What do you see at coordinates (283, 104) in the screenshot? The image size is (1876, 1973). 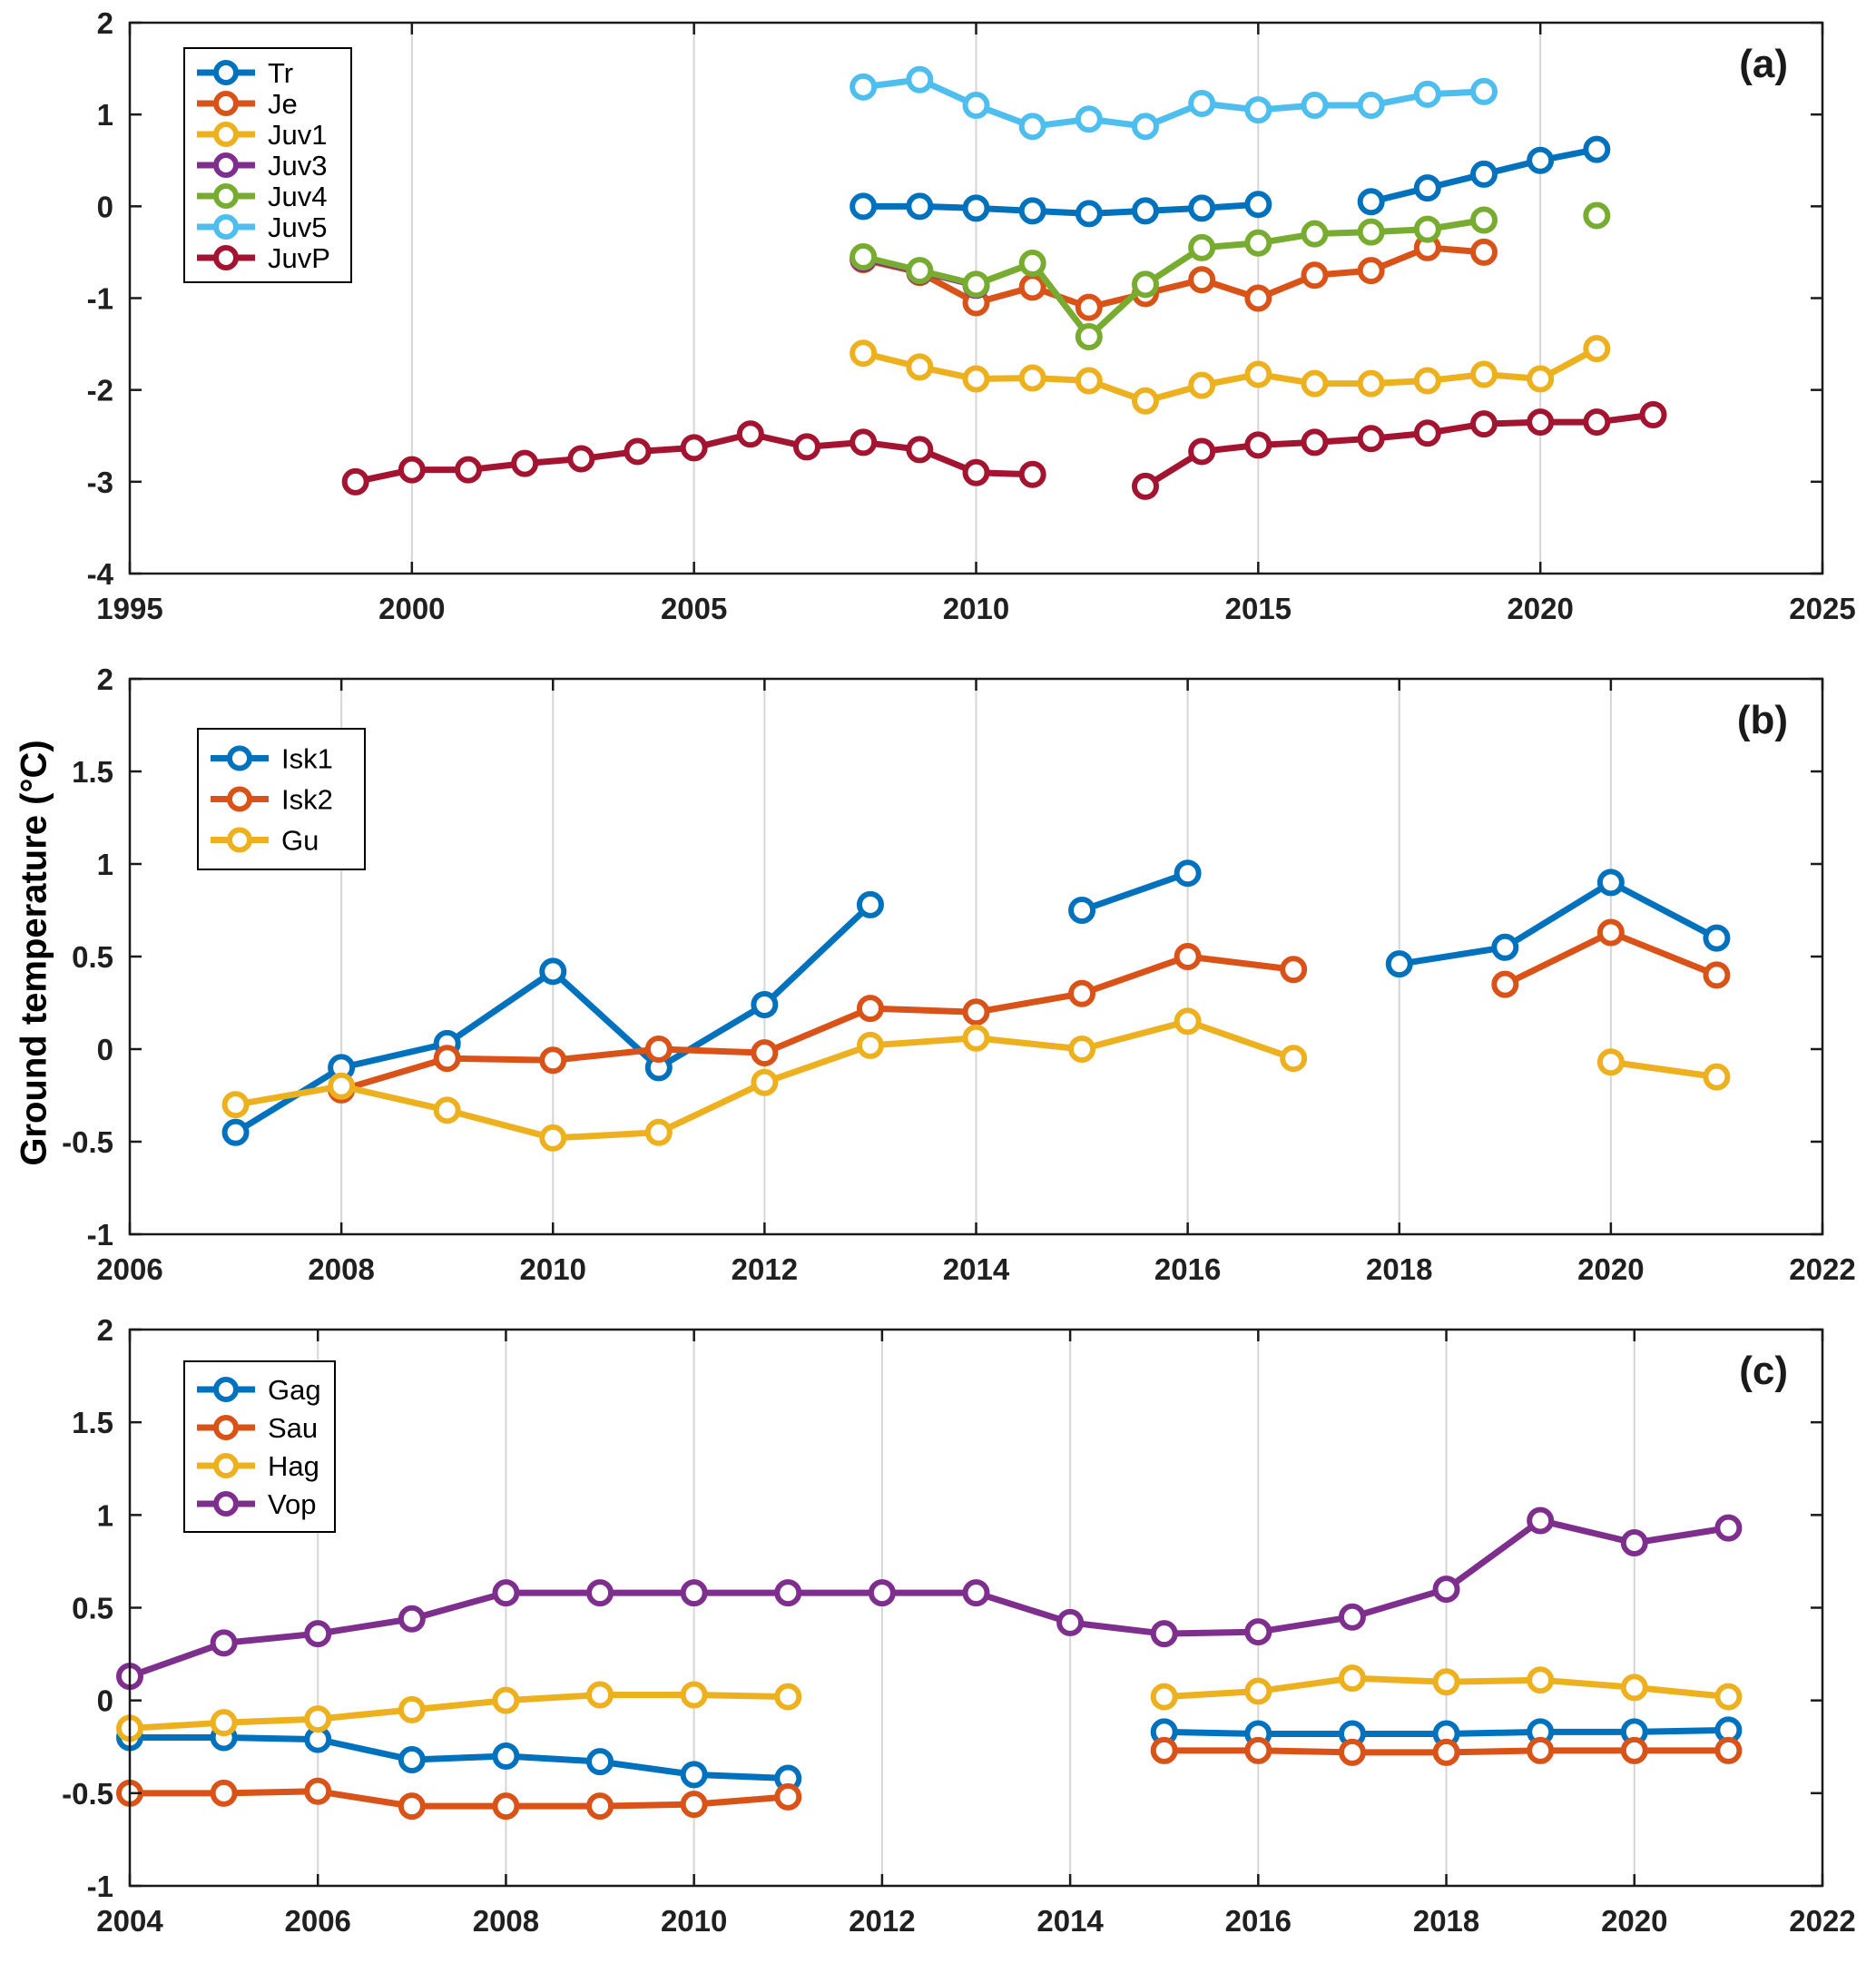 I see `legend-label: Je` at bounding box center [283, 104].